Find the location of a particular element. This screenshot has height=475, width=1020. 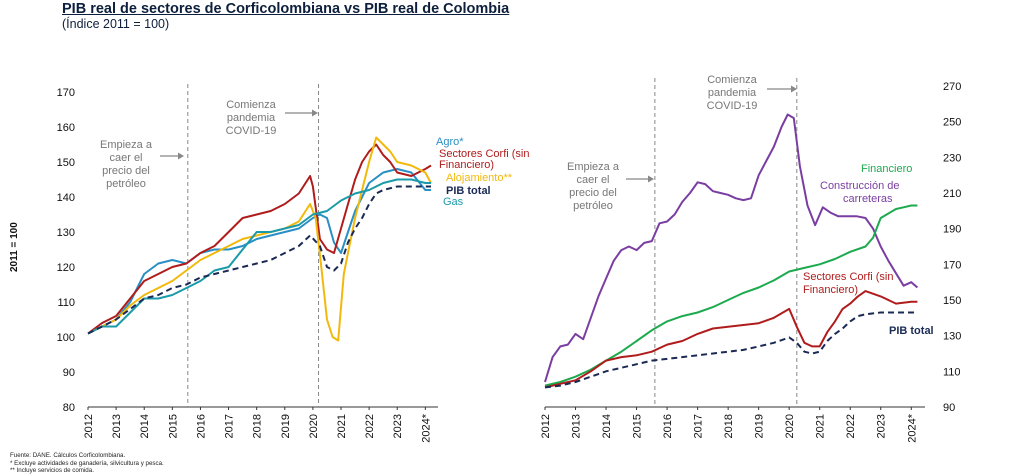

chart2-event-note: Comienza is located at coordinates (732, 80).